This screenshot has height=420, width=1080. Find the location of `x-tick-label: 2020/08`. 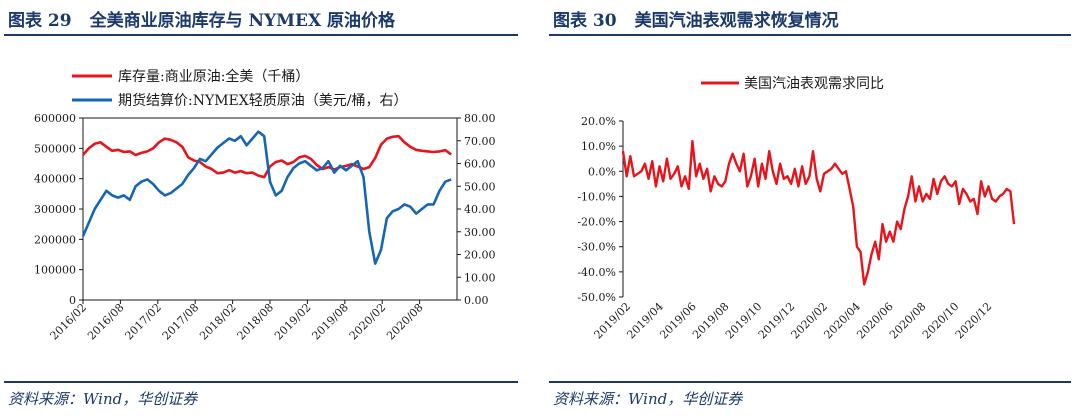

x-tick-label: 2020/08 is located at coordinates (405, 322).